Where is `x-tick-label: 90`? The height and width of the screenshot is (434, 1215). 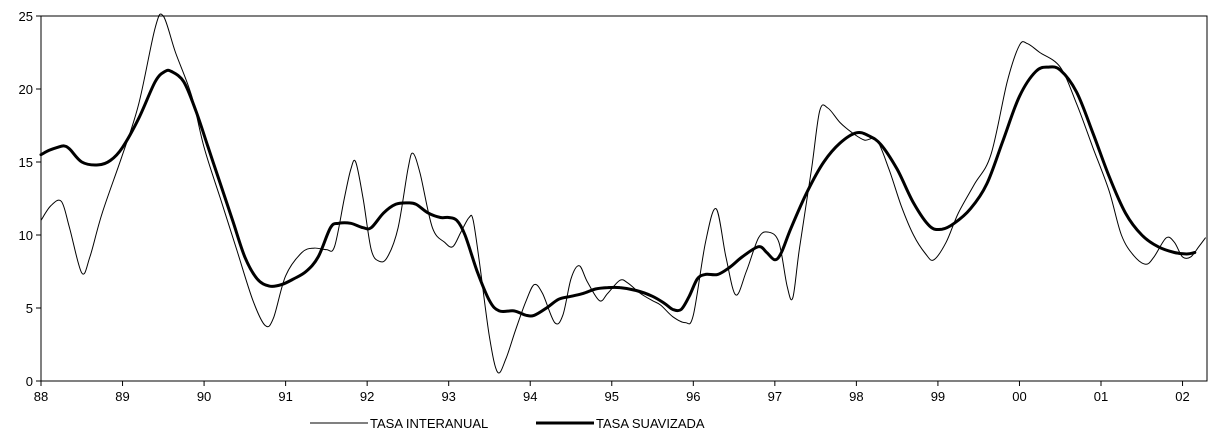 x-tick-label: 90 is located at coordinates (204, 396).